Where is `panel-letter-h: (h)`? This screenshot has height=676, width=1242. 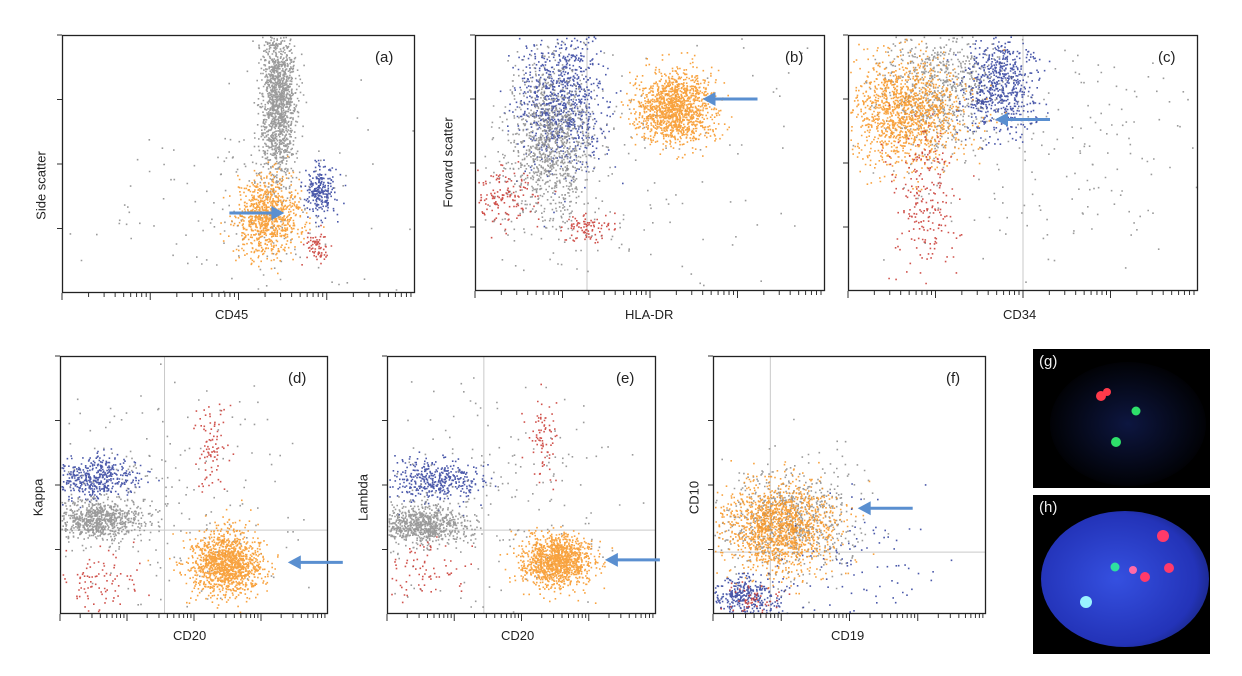
panel-letter-h: (h) is located at coordinates (1048, 507).